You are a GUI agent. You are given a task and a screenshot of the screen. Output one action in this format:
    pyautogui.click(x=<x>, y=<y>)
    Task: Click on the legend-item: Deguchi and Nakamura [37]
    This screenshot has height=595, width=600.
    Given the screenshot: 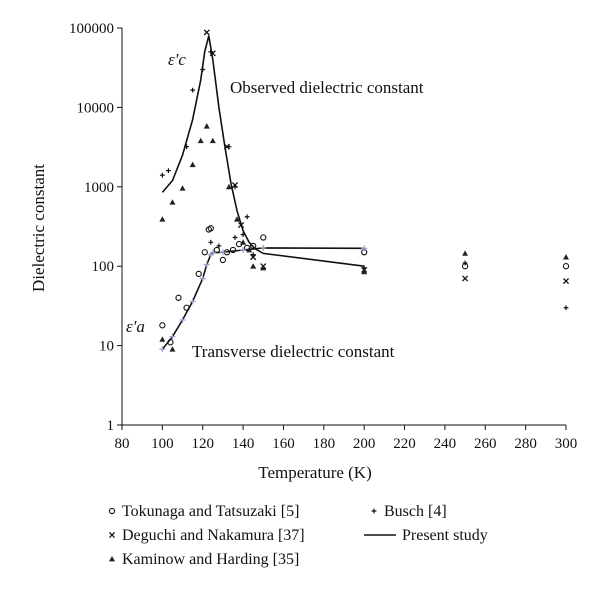 What is the action you would take?
    pyautogui.click(x=206, y=535)
    